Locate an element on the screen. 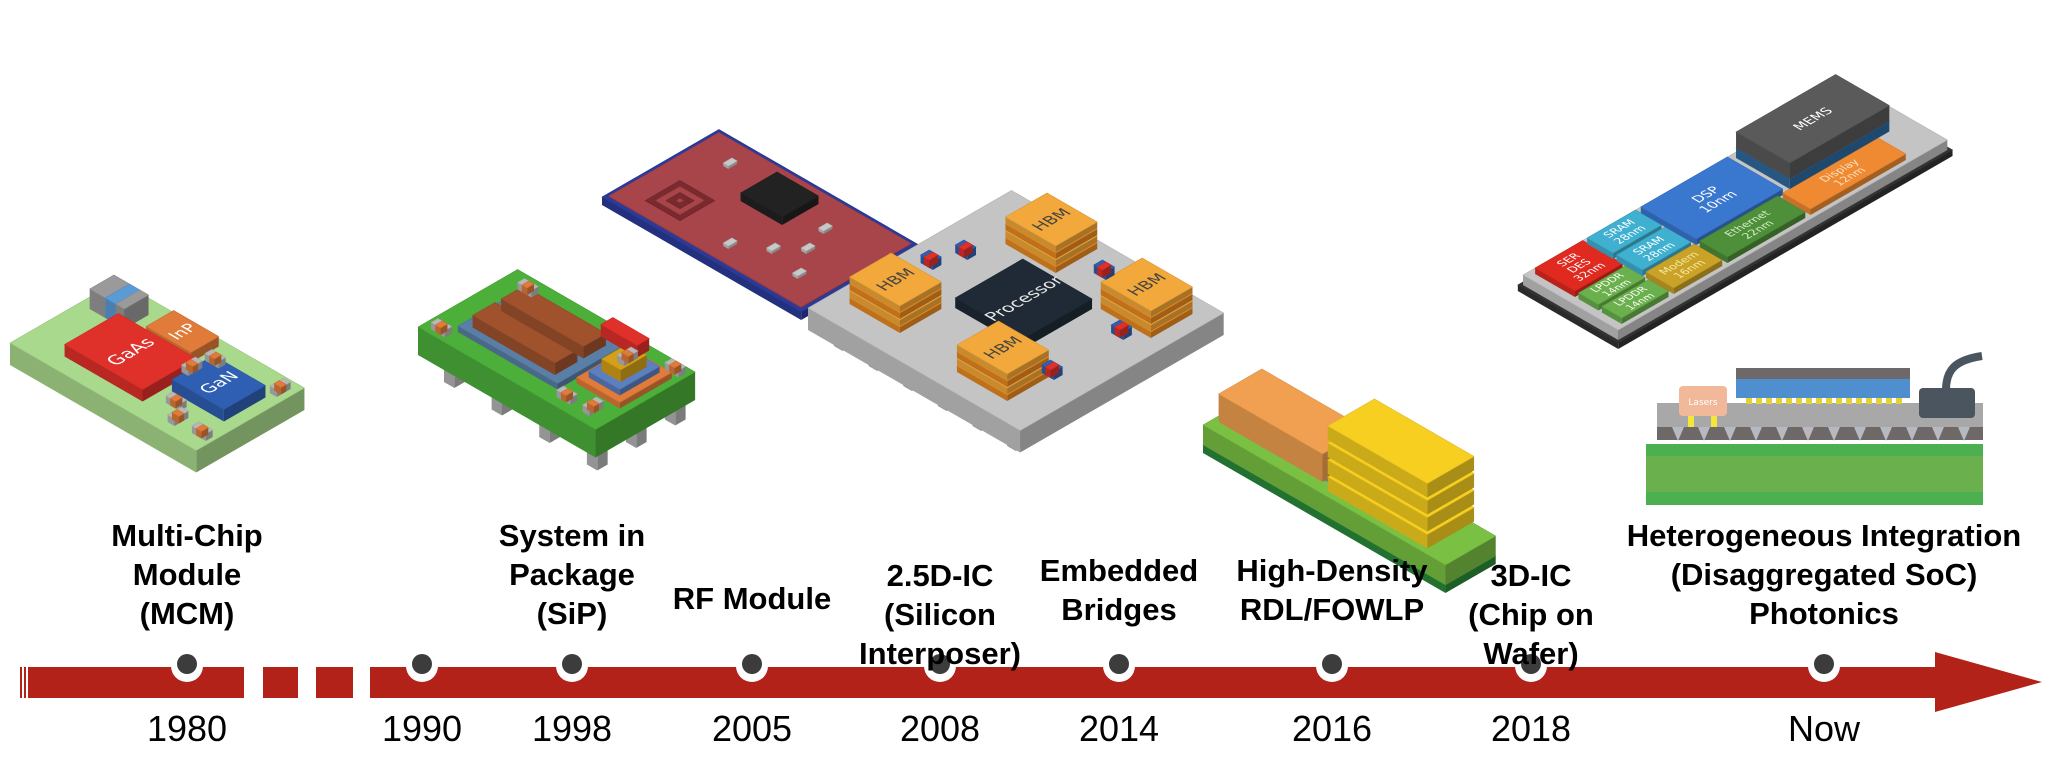 Image resolution: width=2048 pixels, height=757 pixels. memory-stack-layer is located at coordinates (1401, 448).